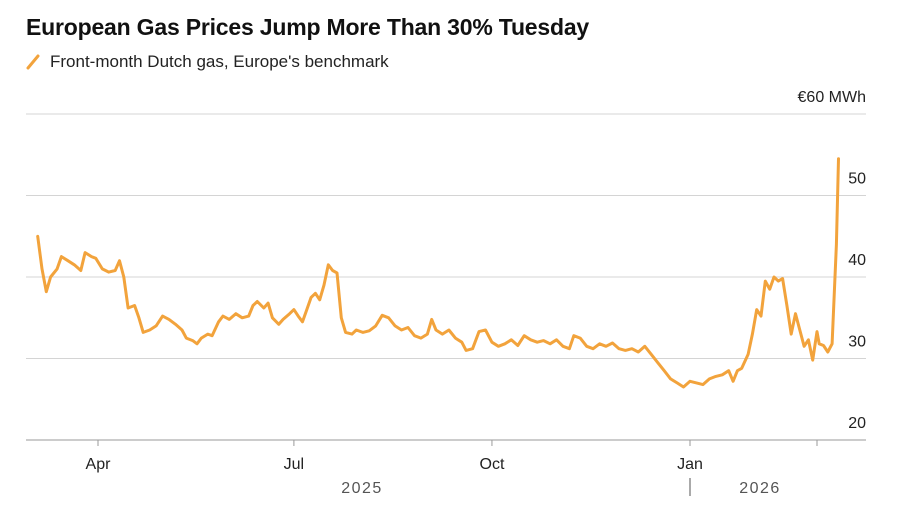 This screenshot has width=900, height=510. I want to click on x-tick-label: Jul, so click(294, 464).